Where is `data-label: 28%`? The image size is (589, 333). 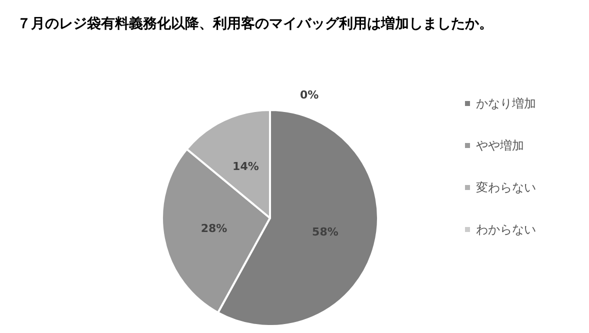 data-label: 28% is located at coordinates (214, 229).